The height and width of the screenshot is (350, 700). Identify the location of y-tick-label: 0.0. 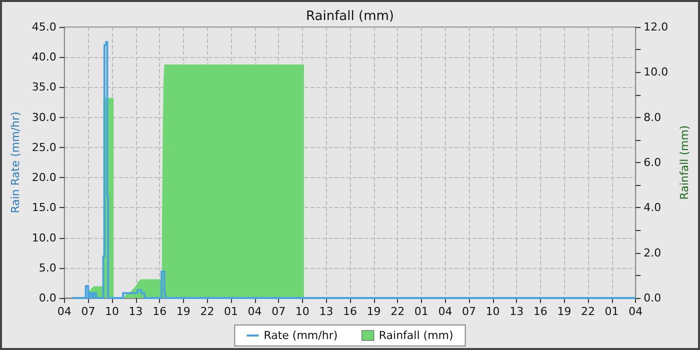
(47, 298).